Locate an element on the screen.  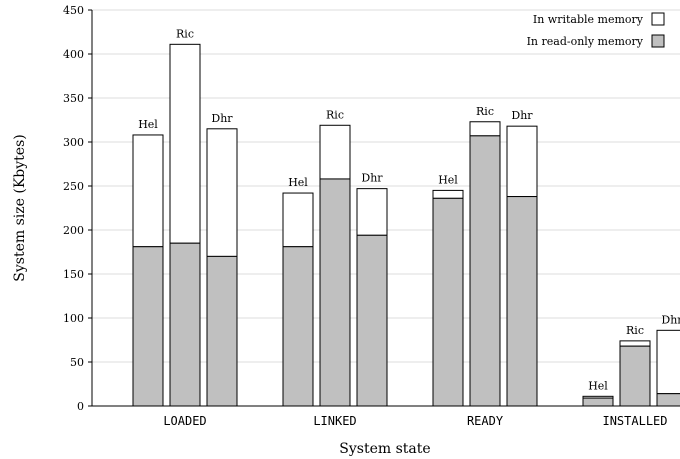
x-tick-label: READY is located at coordinates (485, 421).